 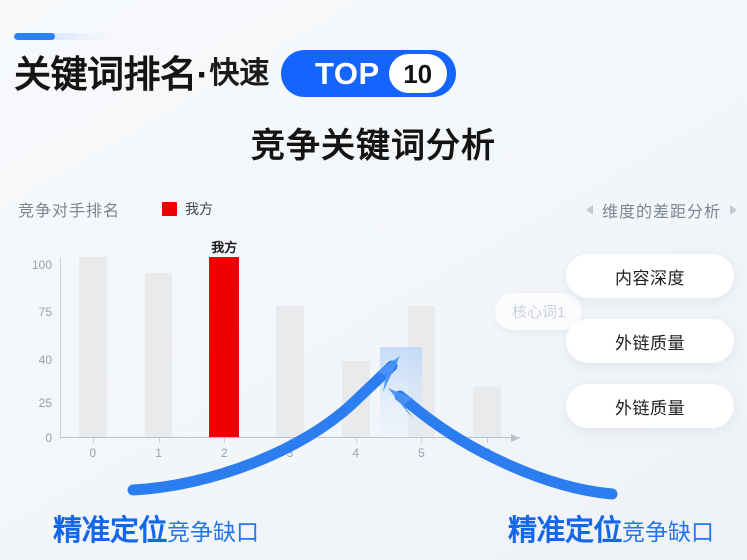 I want to click on top-badge-number: 10, so click(x=417, y=73).